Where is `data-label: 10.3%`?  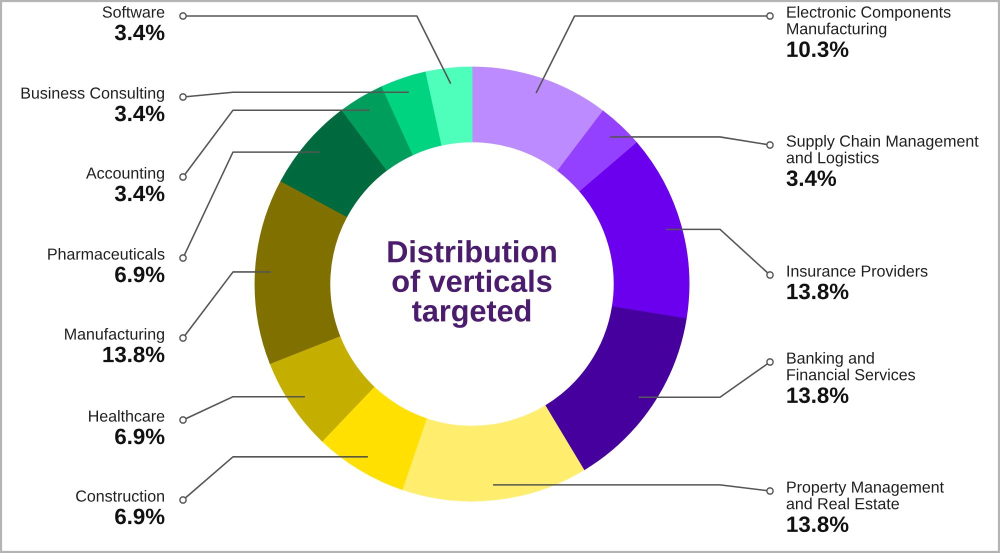
data-label: 10.3% is located at coordinates (817, 49).